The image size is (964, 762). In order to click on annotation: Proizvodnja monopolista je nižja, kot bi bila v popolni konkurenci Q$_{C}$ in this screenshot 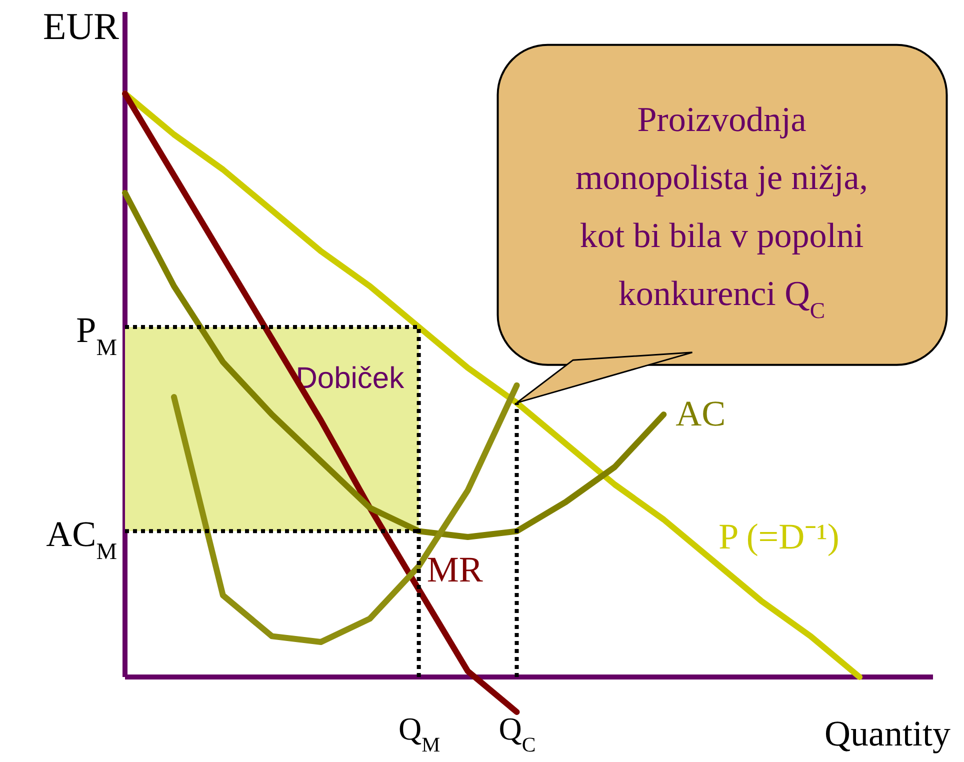, I will do `click(721, 211)`.